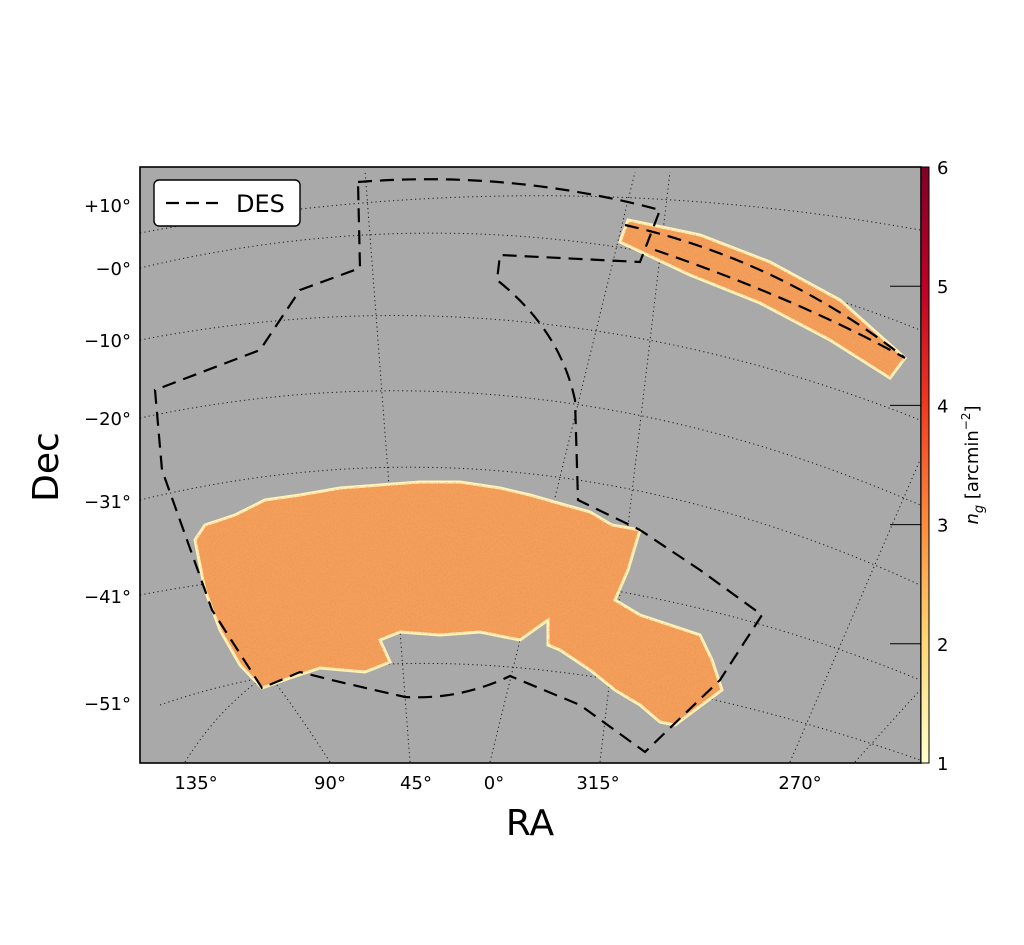 The width and height of the screenshot is (1024, 945). What do you see at coordinates (107, 597) in the screenshot?
I see `y-tick-label: −41°` at bounding box center [107, 597].